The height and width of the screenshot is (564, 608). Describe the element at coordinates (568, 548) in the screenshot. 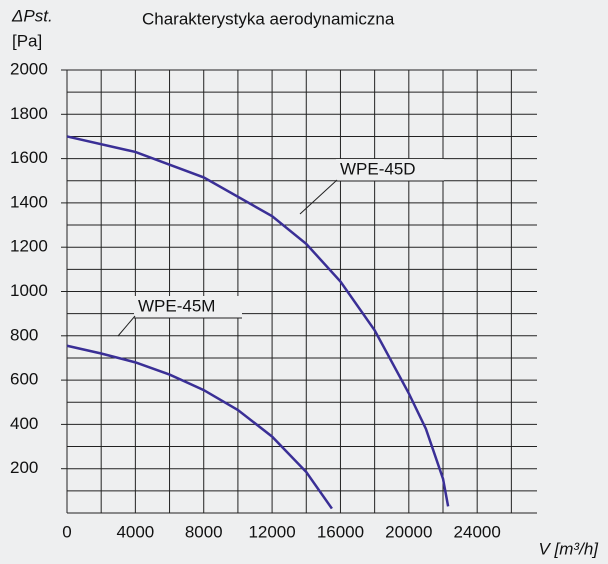

I see `x-axis-label: V [m³/h]` at that location.